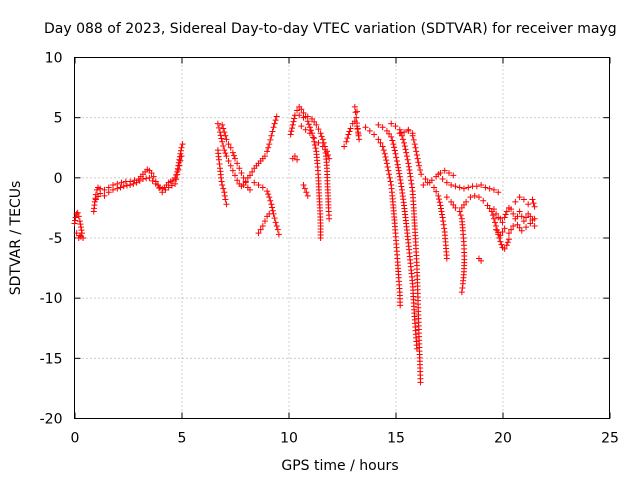  I want to click on series-seg-2d, so click(266, 208).